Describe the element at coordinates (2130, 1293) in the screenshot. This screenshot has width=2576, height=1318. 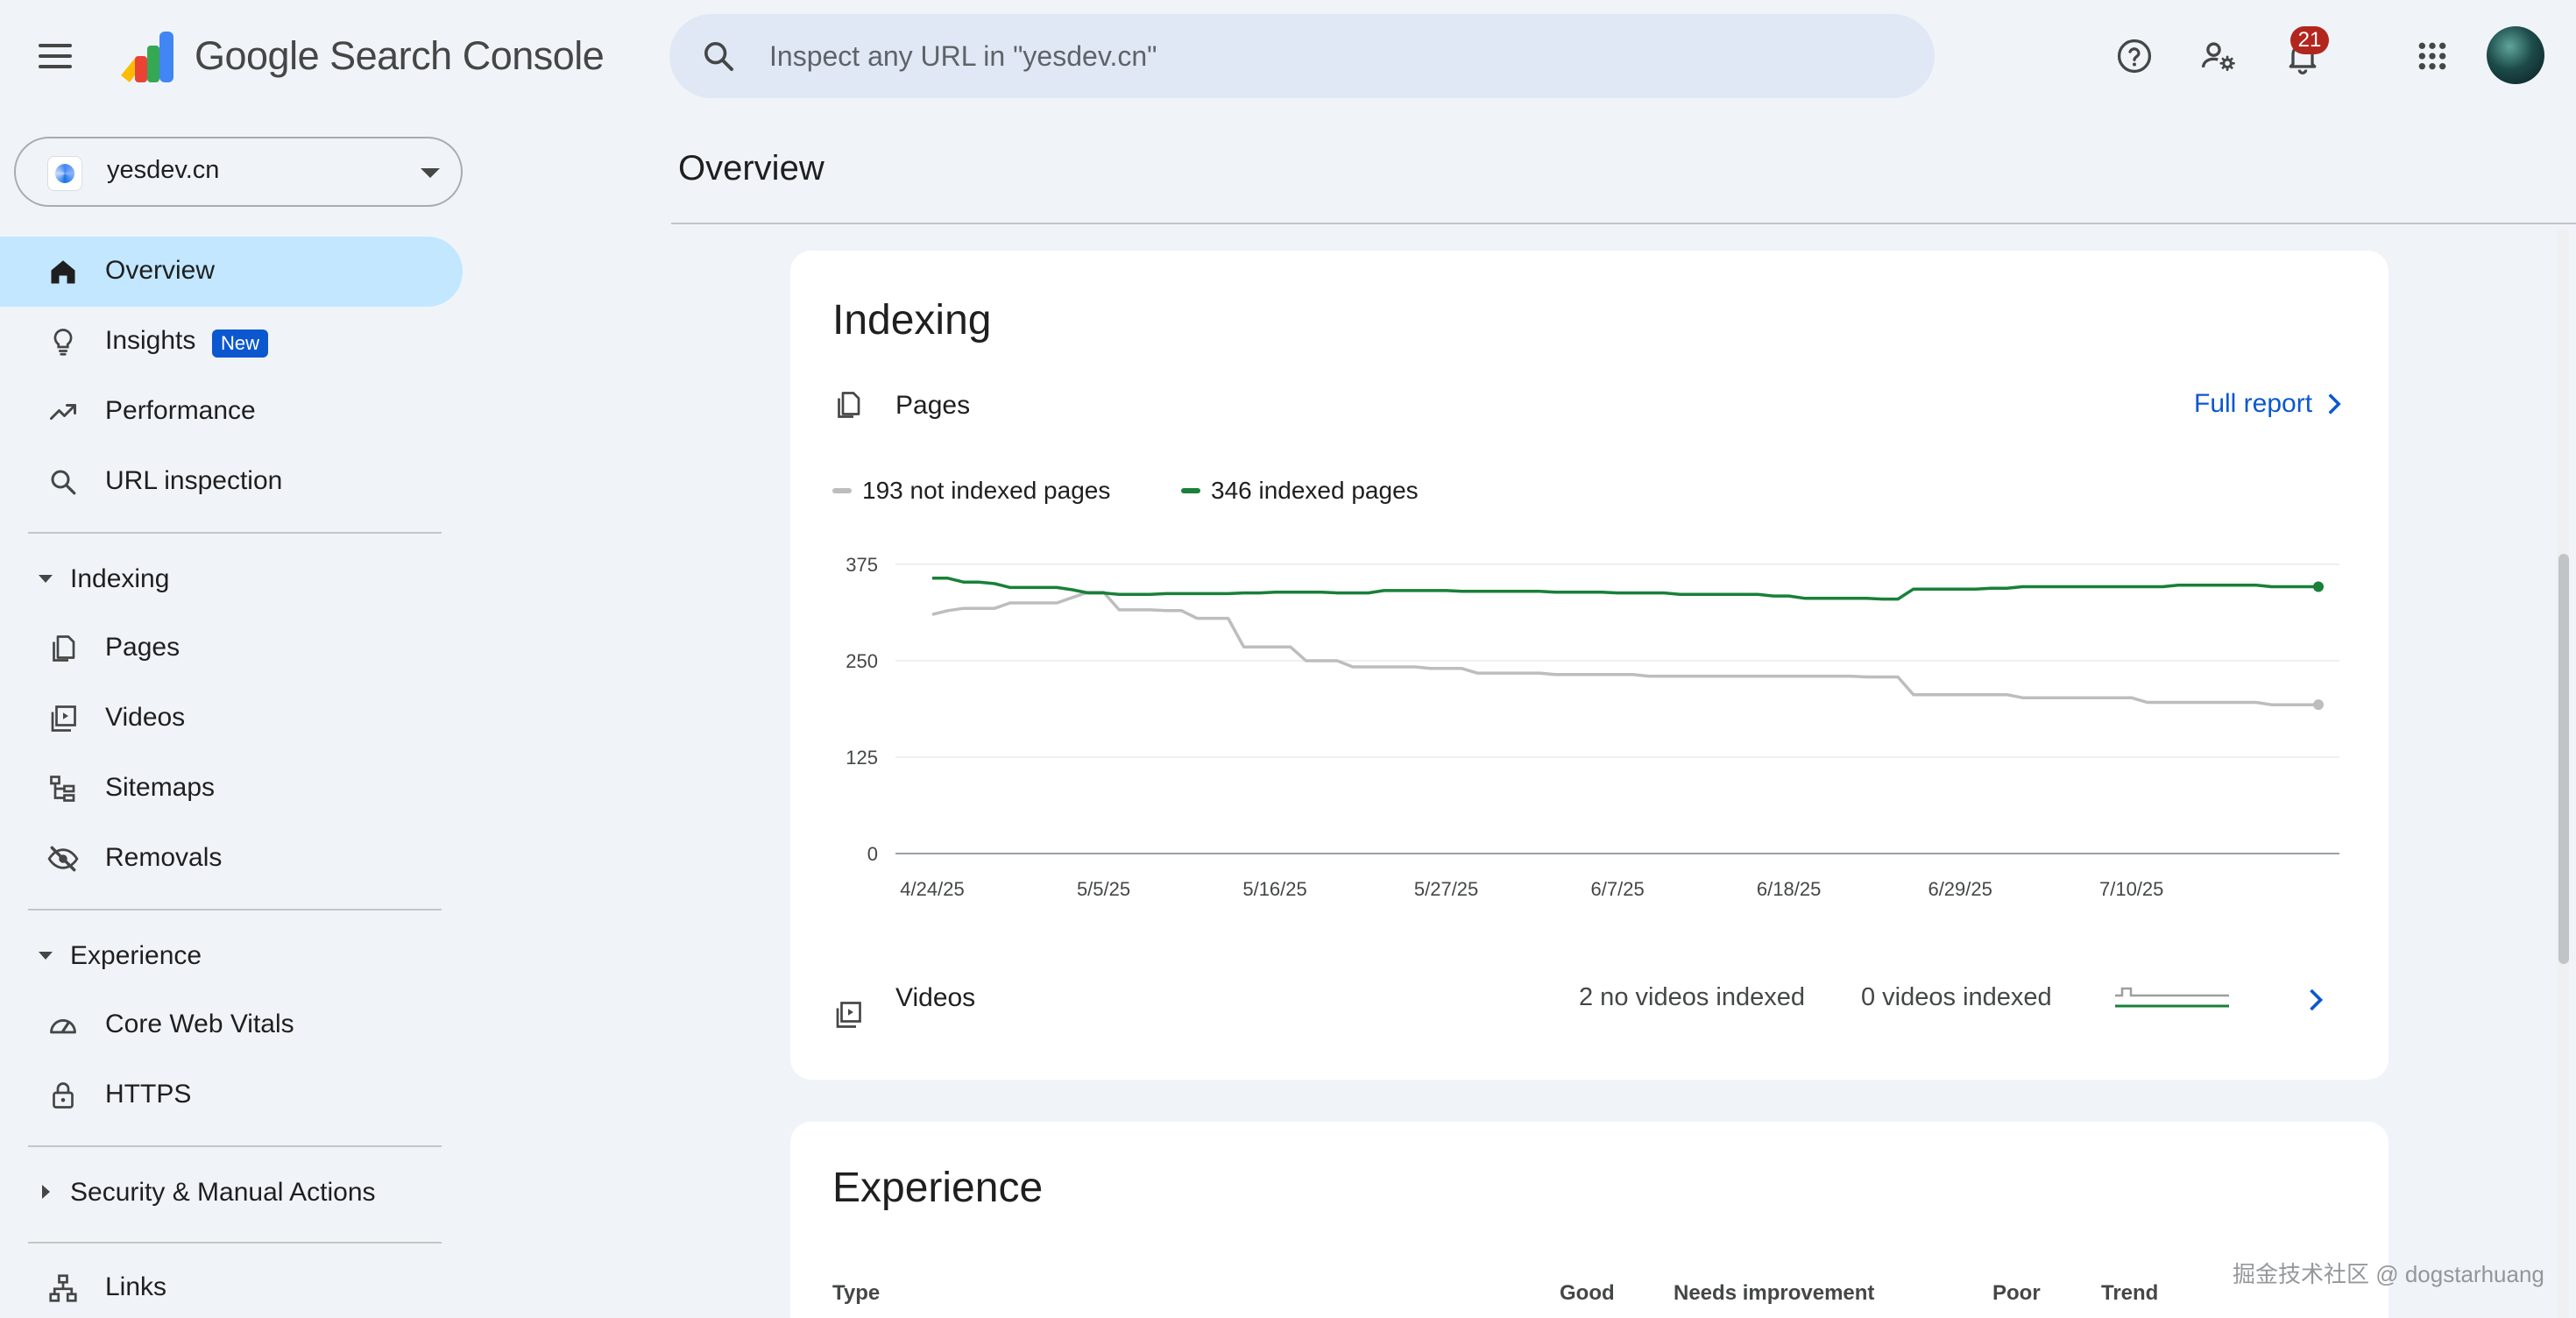
I see `column-header-trend: Trend` at that location.